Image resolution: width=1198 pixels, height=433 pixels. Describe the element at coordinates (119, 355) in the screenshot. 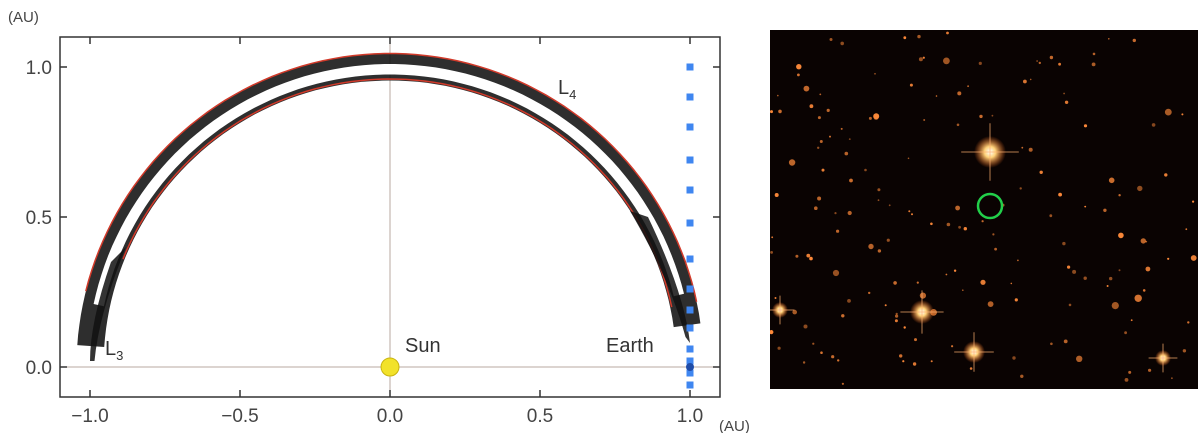

I see `l3-sub: 3` at that location.